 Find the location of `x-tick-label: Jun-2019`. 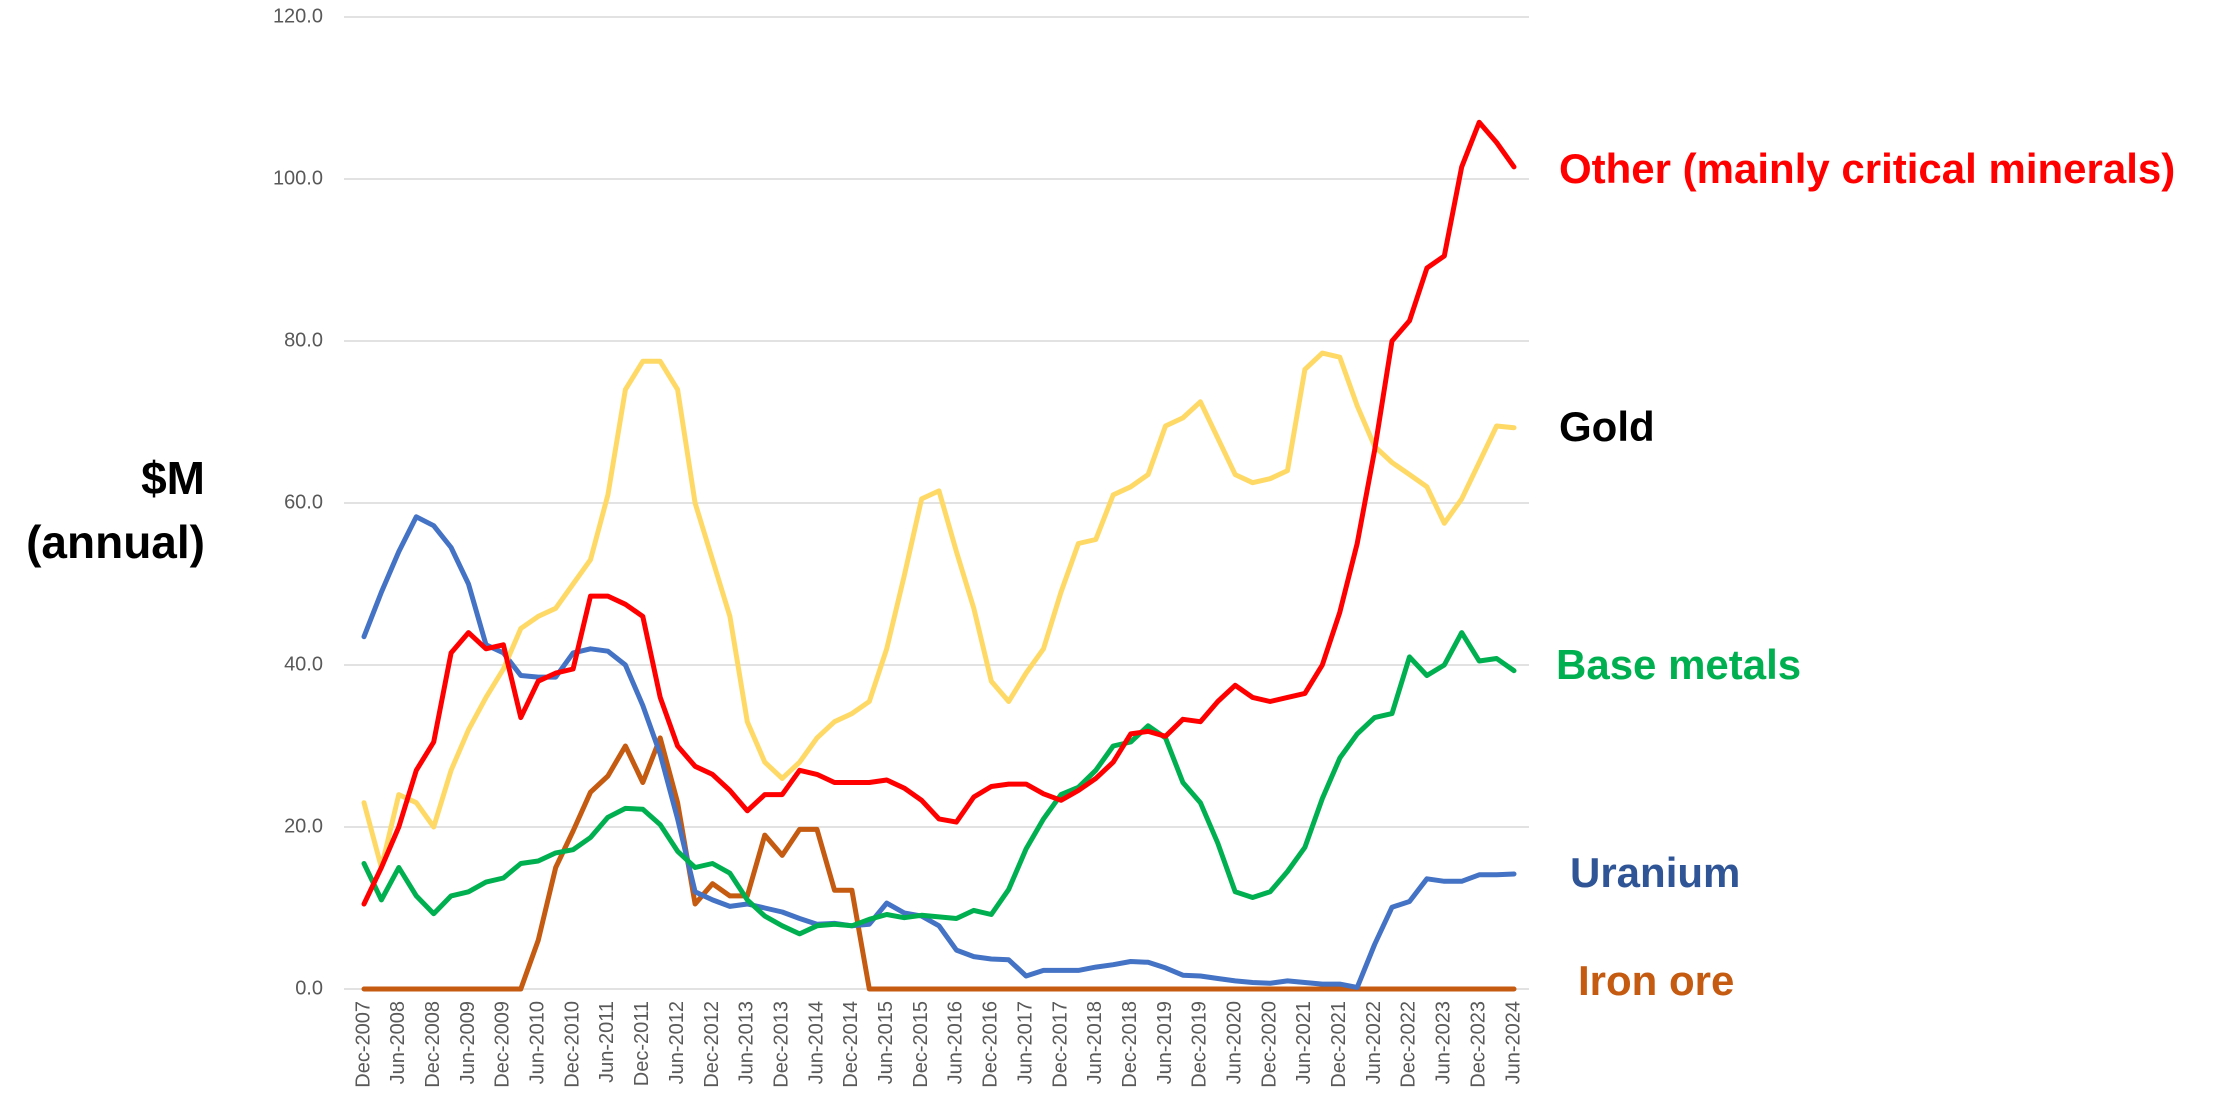

x-tick-label: Jun-2019 is located at coordinates (1165, 1042).